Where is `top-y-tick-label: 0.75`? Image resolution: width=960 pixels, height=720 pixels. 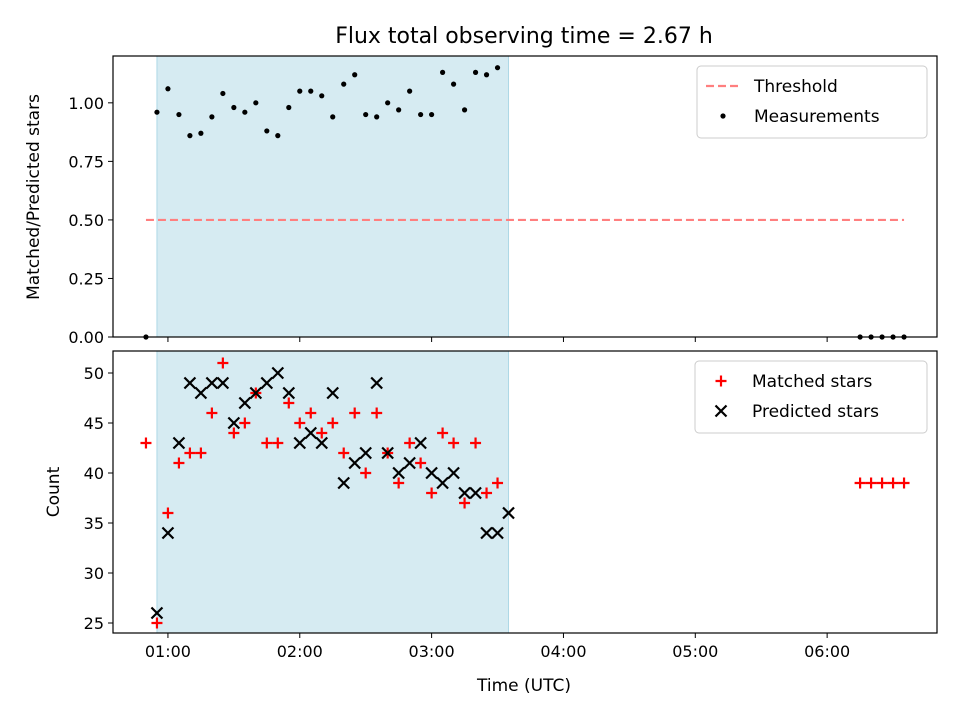
top-y-tick-label: 0.75 is located at coordinates (86, 161).